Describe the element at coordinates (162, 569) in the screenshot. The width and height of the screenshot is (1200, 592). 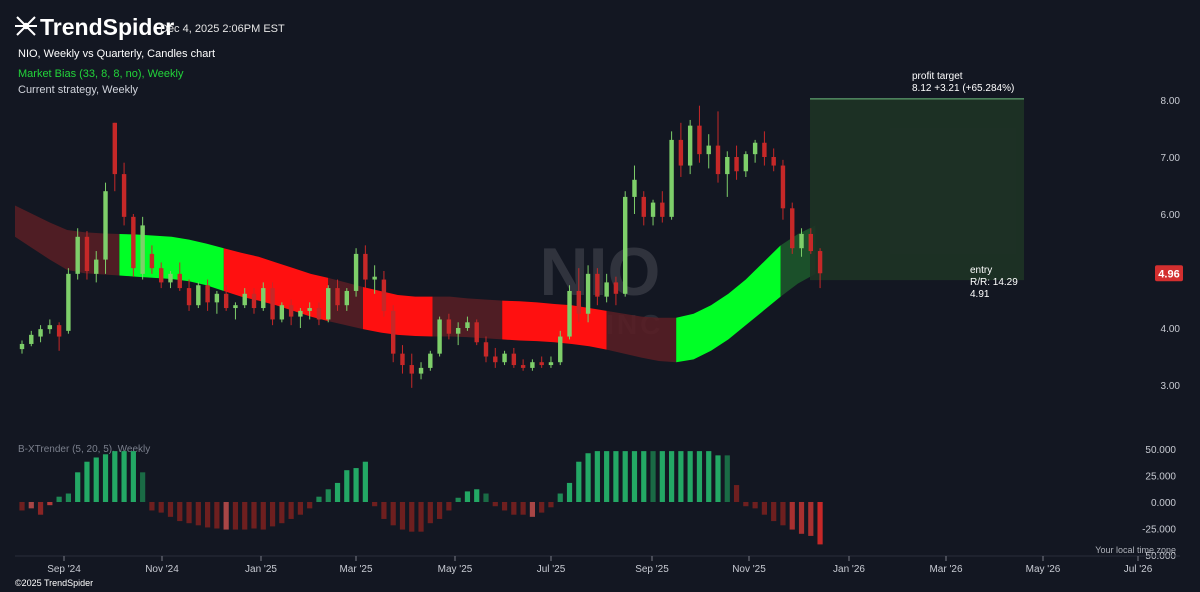
I see `time-tick-label: Nov '24` at that location.